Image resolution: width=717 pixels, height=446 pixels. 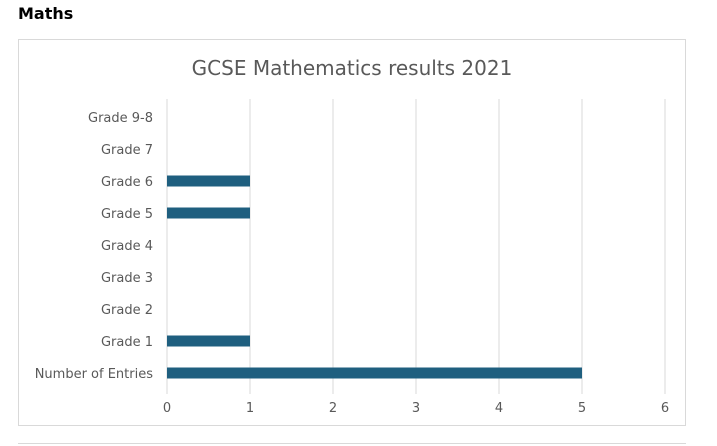 I want to click on category-label-8: Number of Entries, so click(x=94, y=374).